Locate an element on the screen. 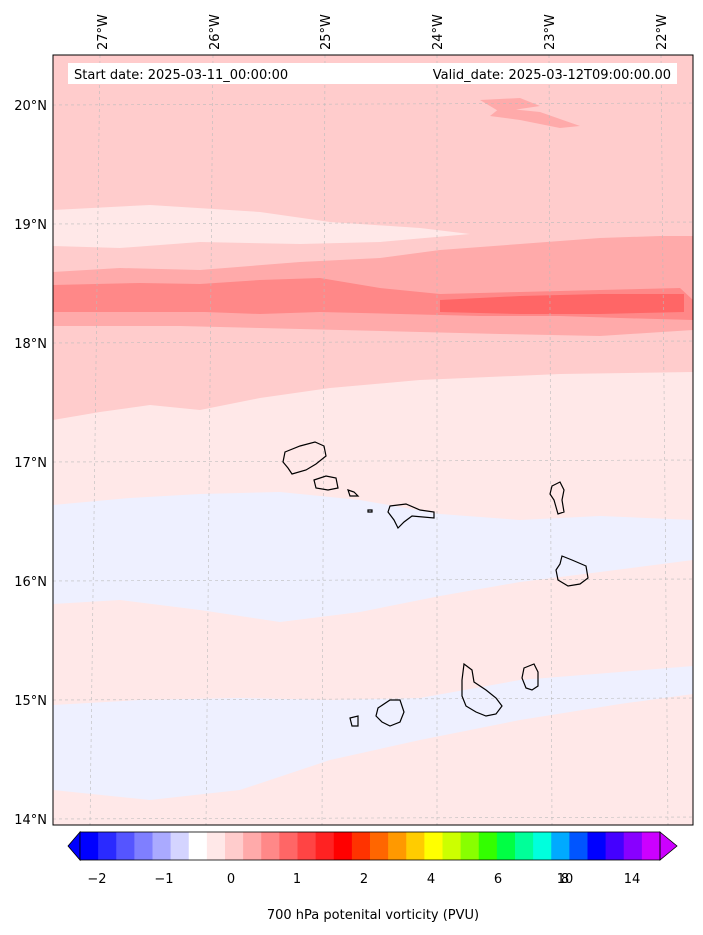 Image resolution: width=703 pixels, height=935 pixels. colorbar-tick-labels: −2 −1 0 1 2 4 6 8 10 14 is located at coordinates (363, 879).